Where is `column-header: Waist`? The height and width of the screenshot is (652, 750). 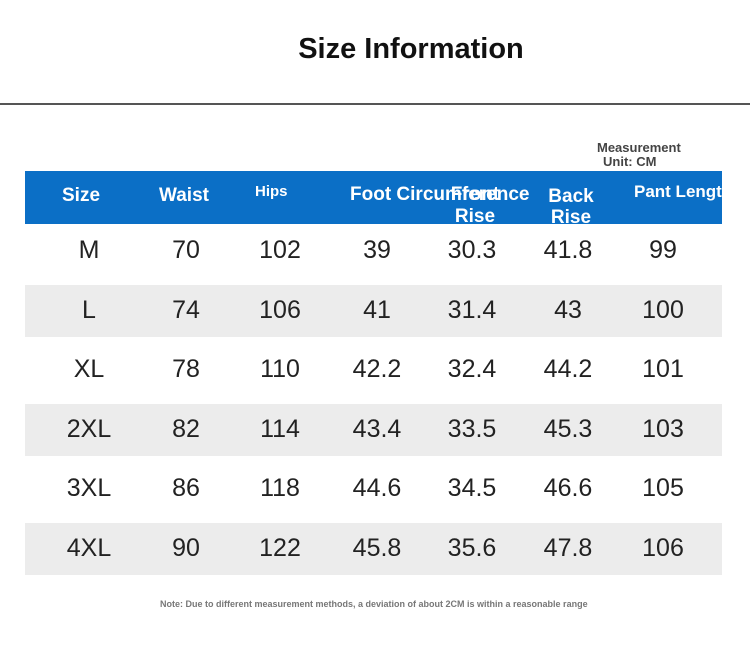
column-header: Waist is located at coordinates (184, 195).